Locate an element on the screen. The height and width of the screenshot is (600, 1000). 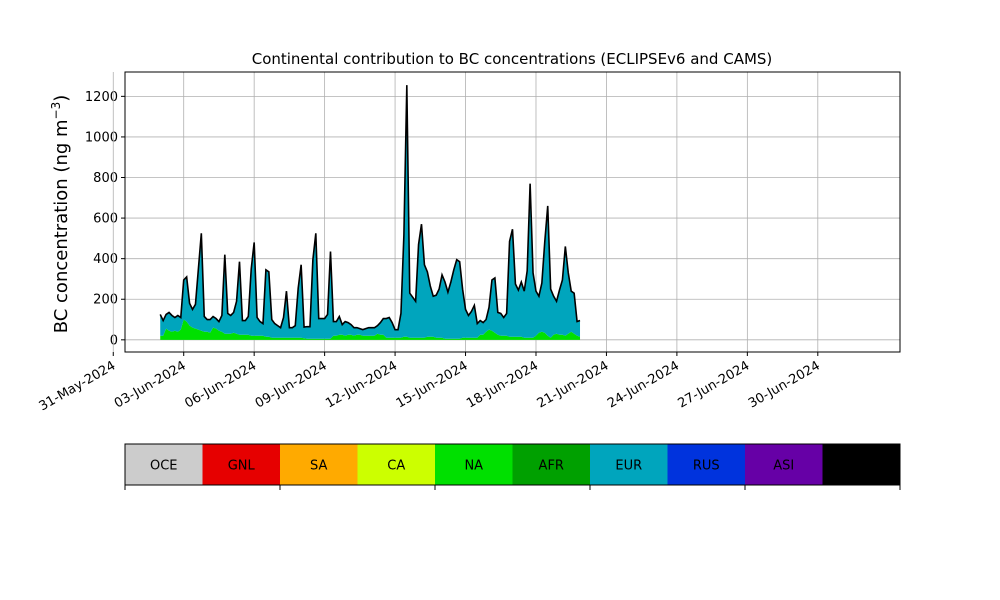
legend-swatch-afr is located at coordinates (551, 464).